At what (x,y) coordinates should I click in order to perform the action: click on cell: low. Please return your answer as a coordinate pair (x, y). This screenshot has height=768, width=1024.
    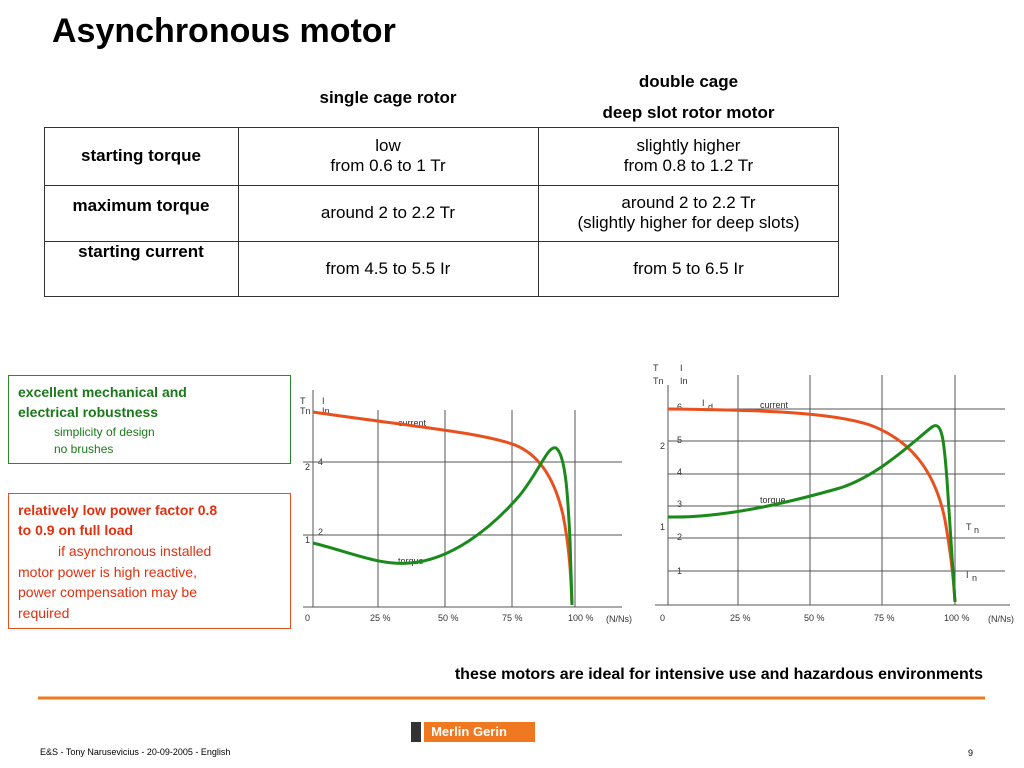
    Looking at the image, I should click on (388, 145).